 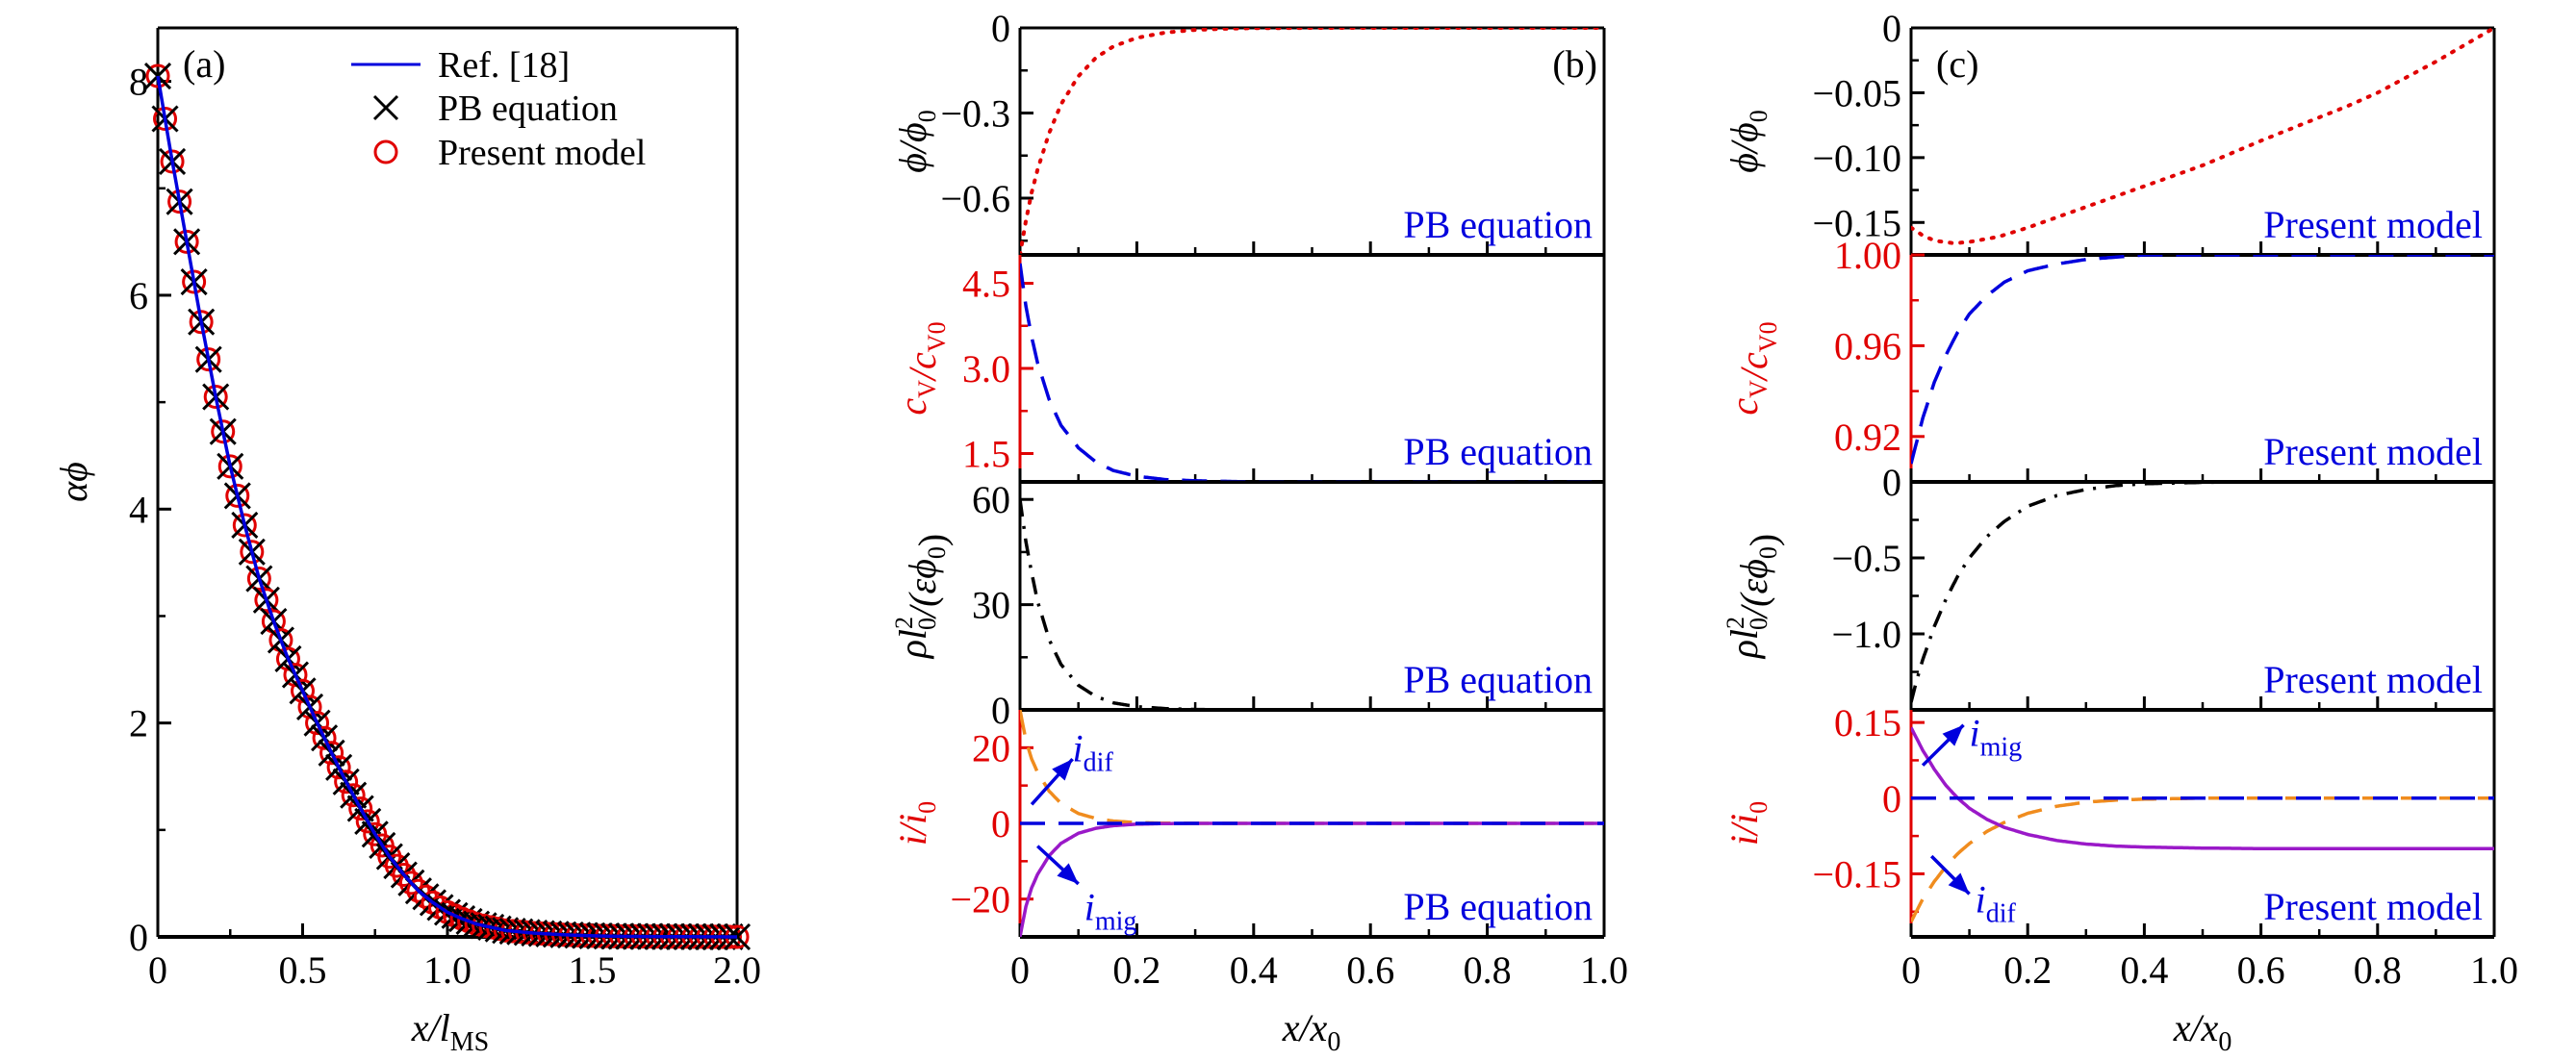 What do you see at coordinates (1867, 255) in the screenshot?
I see `panel-c-subplot-2-ytick-label: 1.00` at bounding box center [1867, 255].